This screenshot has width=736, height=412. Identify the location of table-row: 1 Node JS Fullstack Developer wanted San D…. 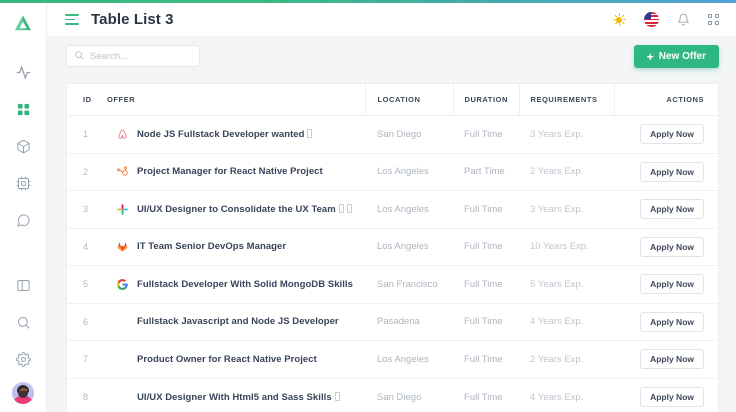
(392, 134).